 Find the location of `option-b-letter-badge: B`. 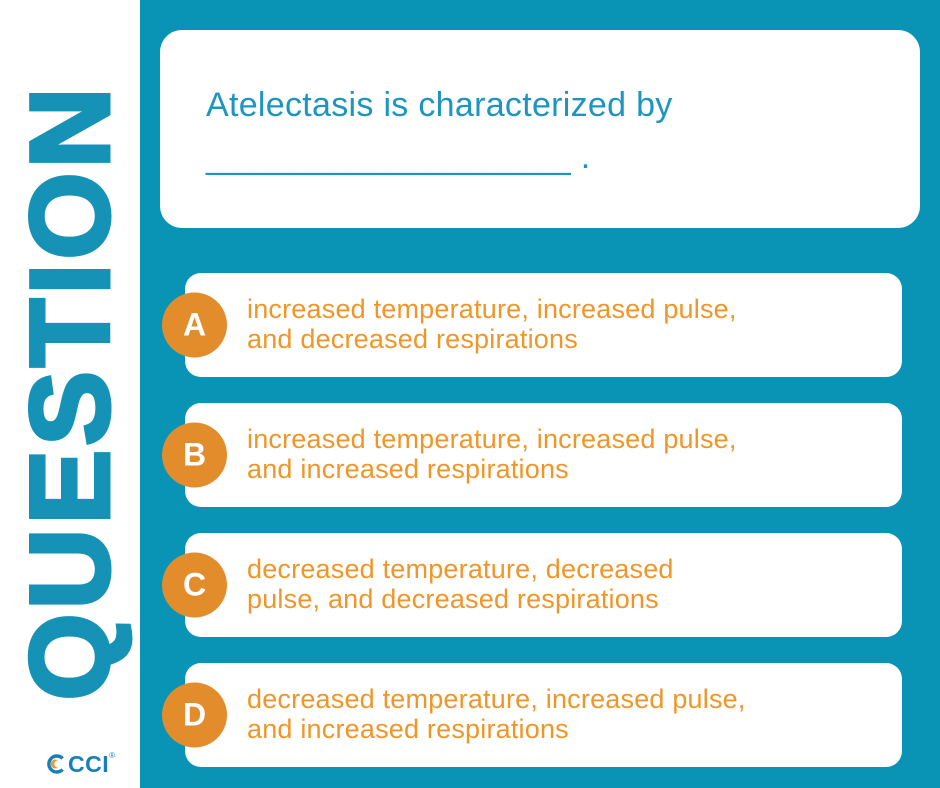

option-b-letter-badge: B is located at coordinates (194, 455).